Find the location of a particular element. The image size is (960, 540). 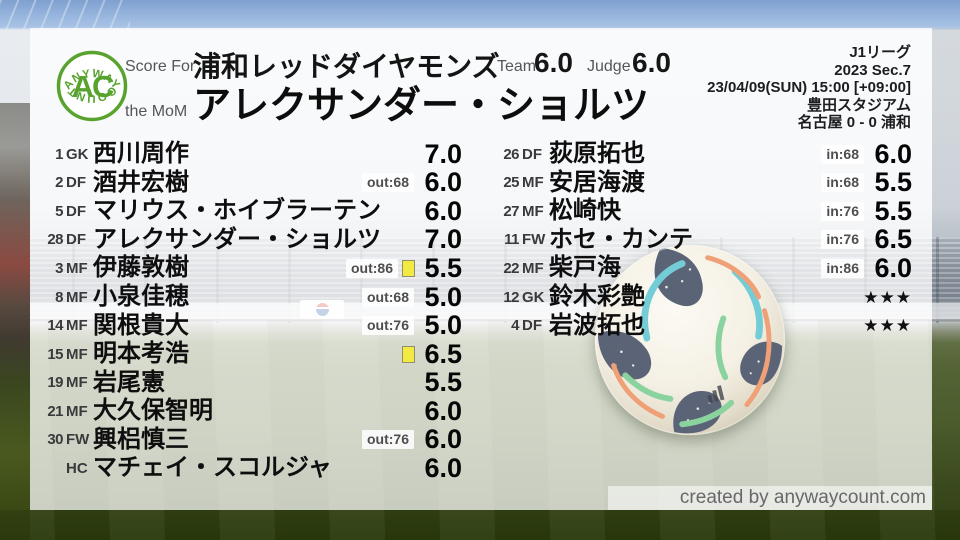

player-row: 25 MF 安居海渡 in:68 5.5 is located at coordinates (703, 183).